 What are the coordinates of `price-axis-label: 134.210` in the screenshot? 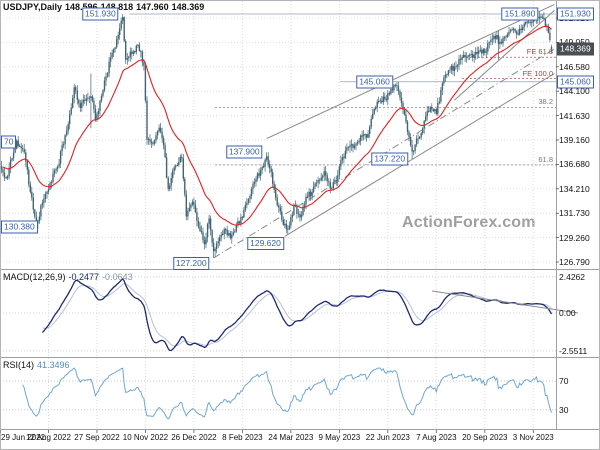 It's located at (574, 188).